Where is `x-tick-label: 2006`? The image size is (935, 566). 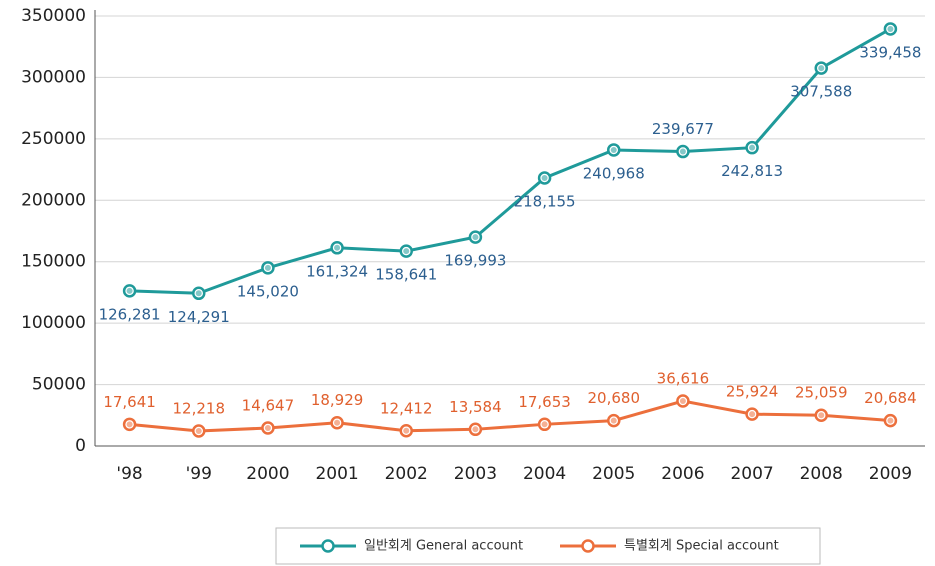 x-tick-label: 2006 is located at coordinates (682, 474).